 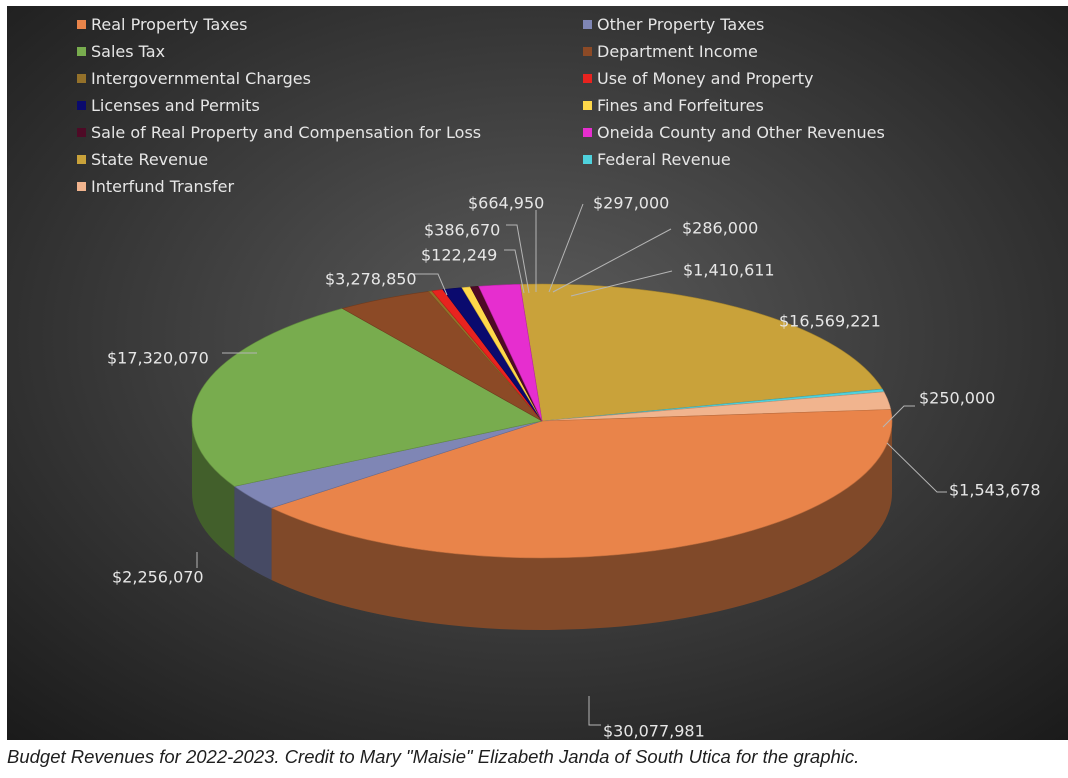 I want to click on legend-item-licenses-and-permits: Licenses and Permits, so click(x=168, y=105).